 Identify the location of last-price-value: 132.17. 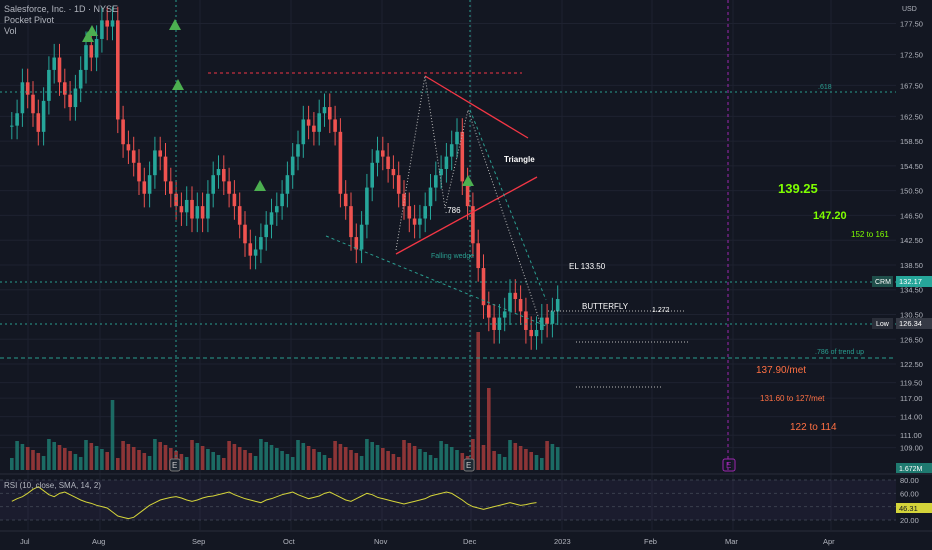
(910, 281).